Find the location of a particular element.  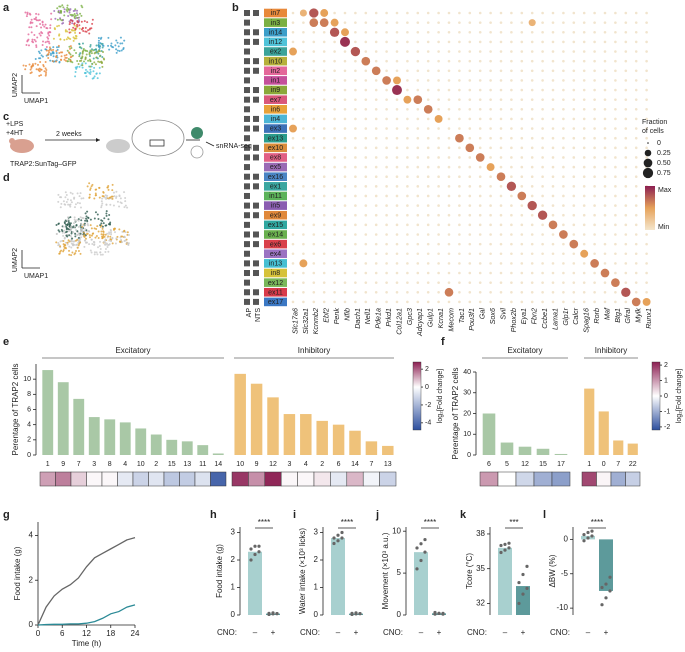

region-marker is located at coordinates (247, 90).